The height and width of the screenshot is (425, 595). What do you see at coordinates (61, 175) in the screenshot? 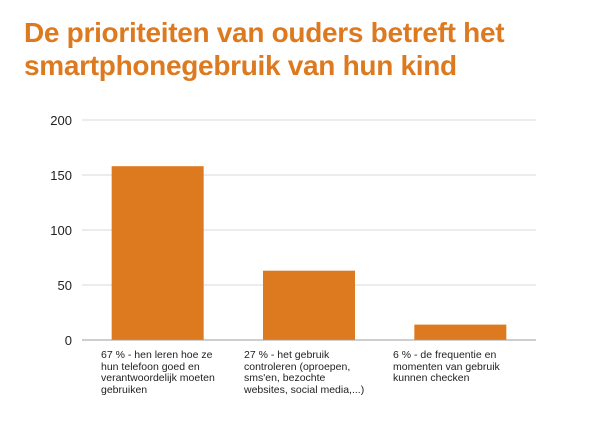
I see `y-tick-label: 150` at bounding box center [61, 175].